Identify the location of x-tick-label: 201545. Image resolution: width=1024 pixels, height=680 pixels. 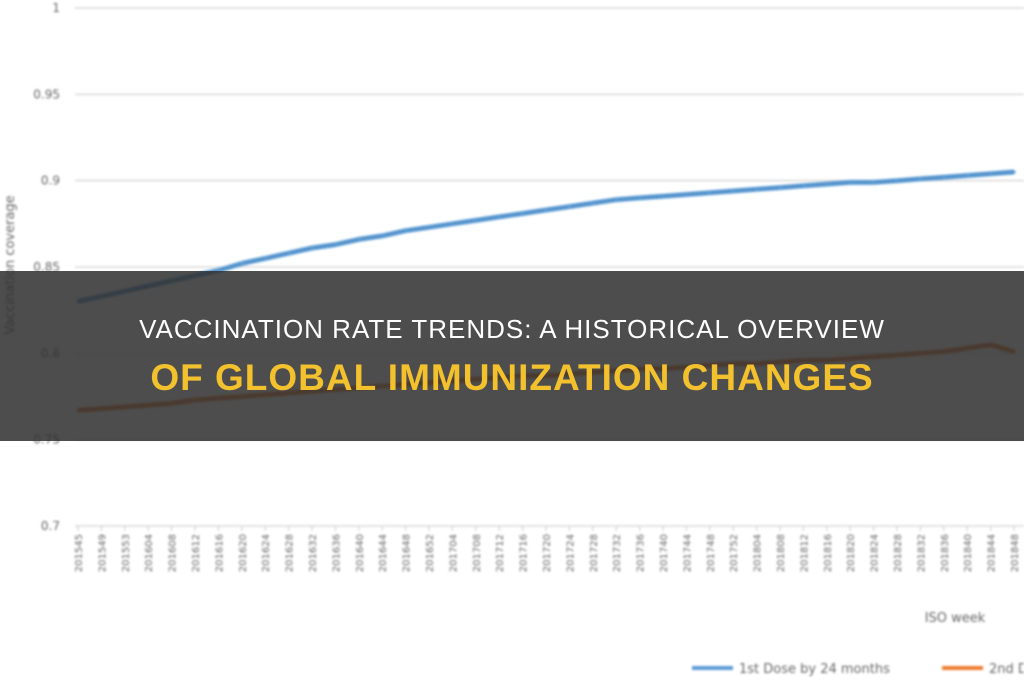
(79, 553).